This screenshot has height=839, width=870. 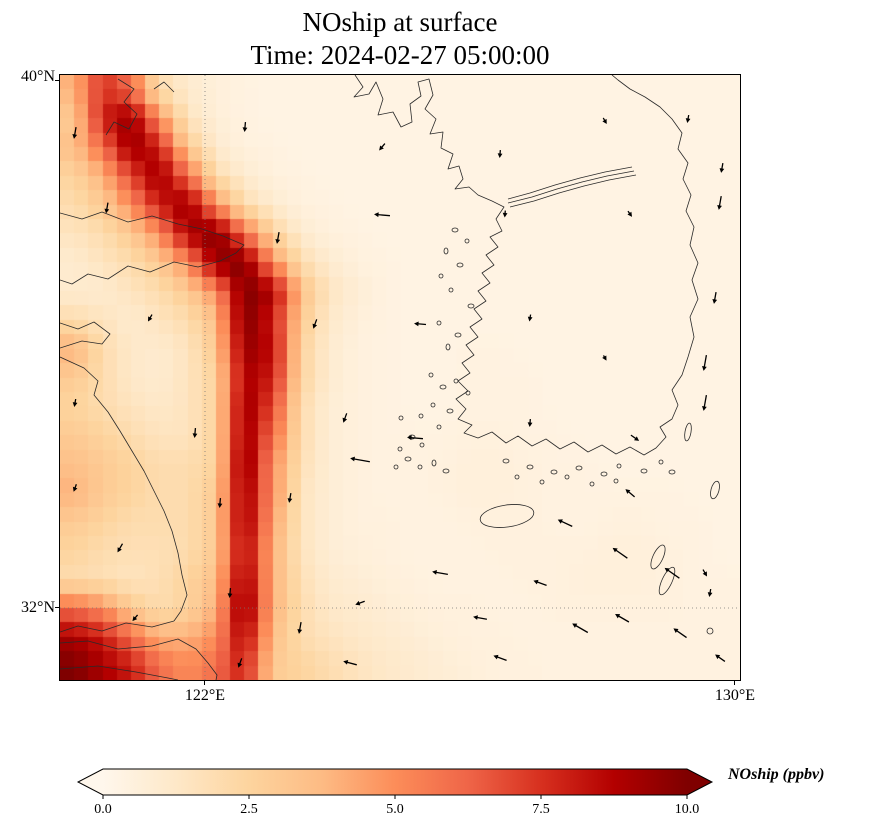 I want to click on colorbar-svg, so click(x=395, y=783).